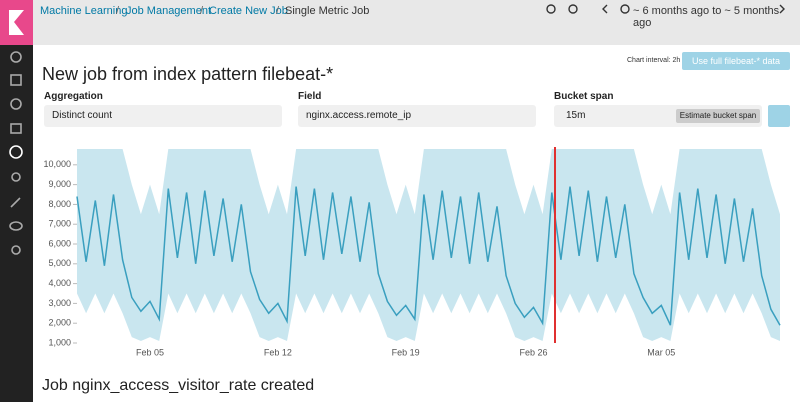 The image size is (800, 402). What do you see at coordinates (551, 9) in the screenshot?
I see `zoom-in` at bounding box center [551, 9].